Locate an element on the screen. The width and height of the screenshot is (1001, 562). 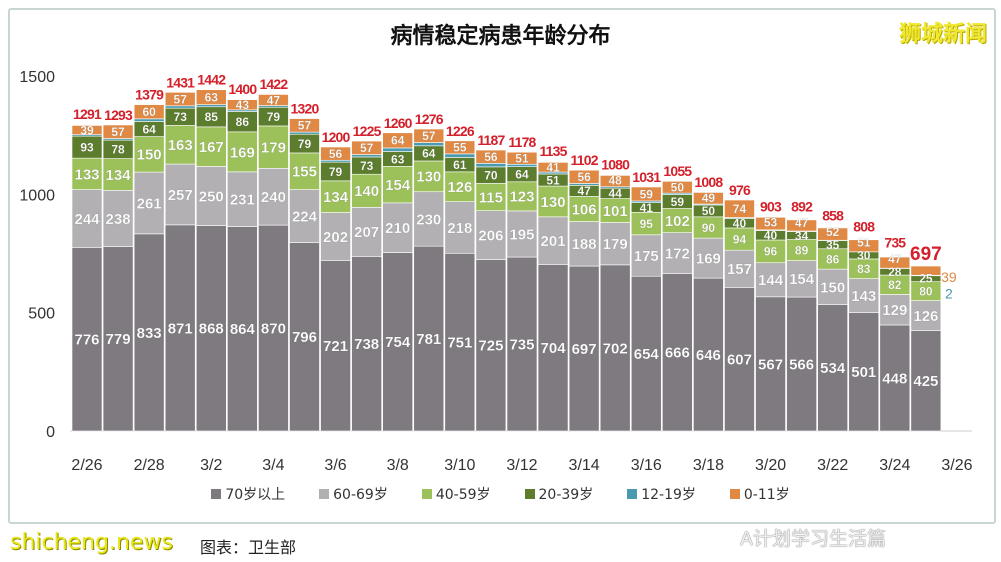
data-label: 63 is located at coordinates (398, 159).